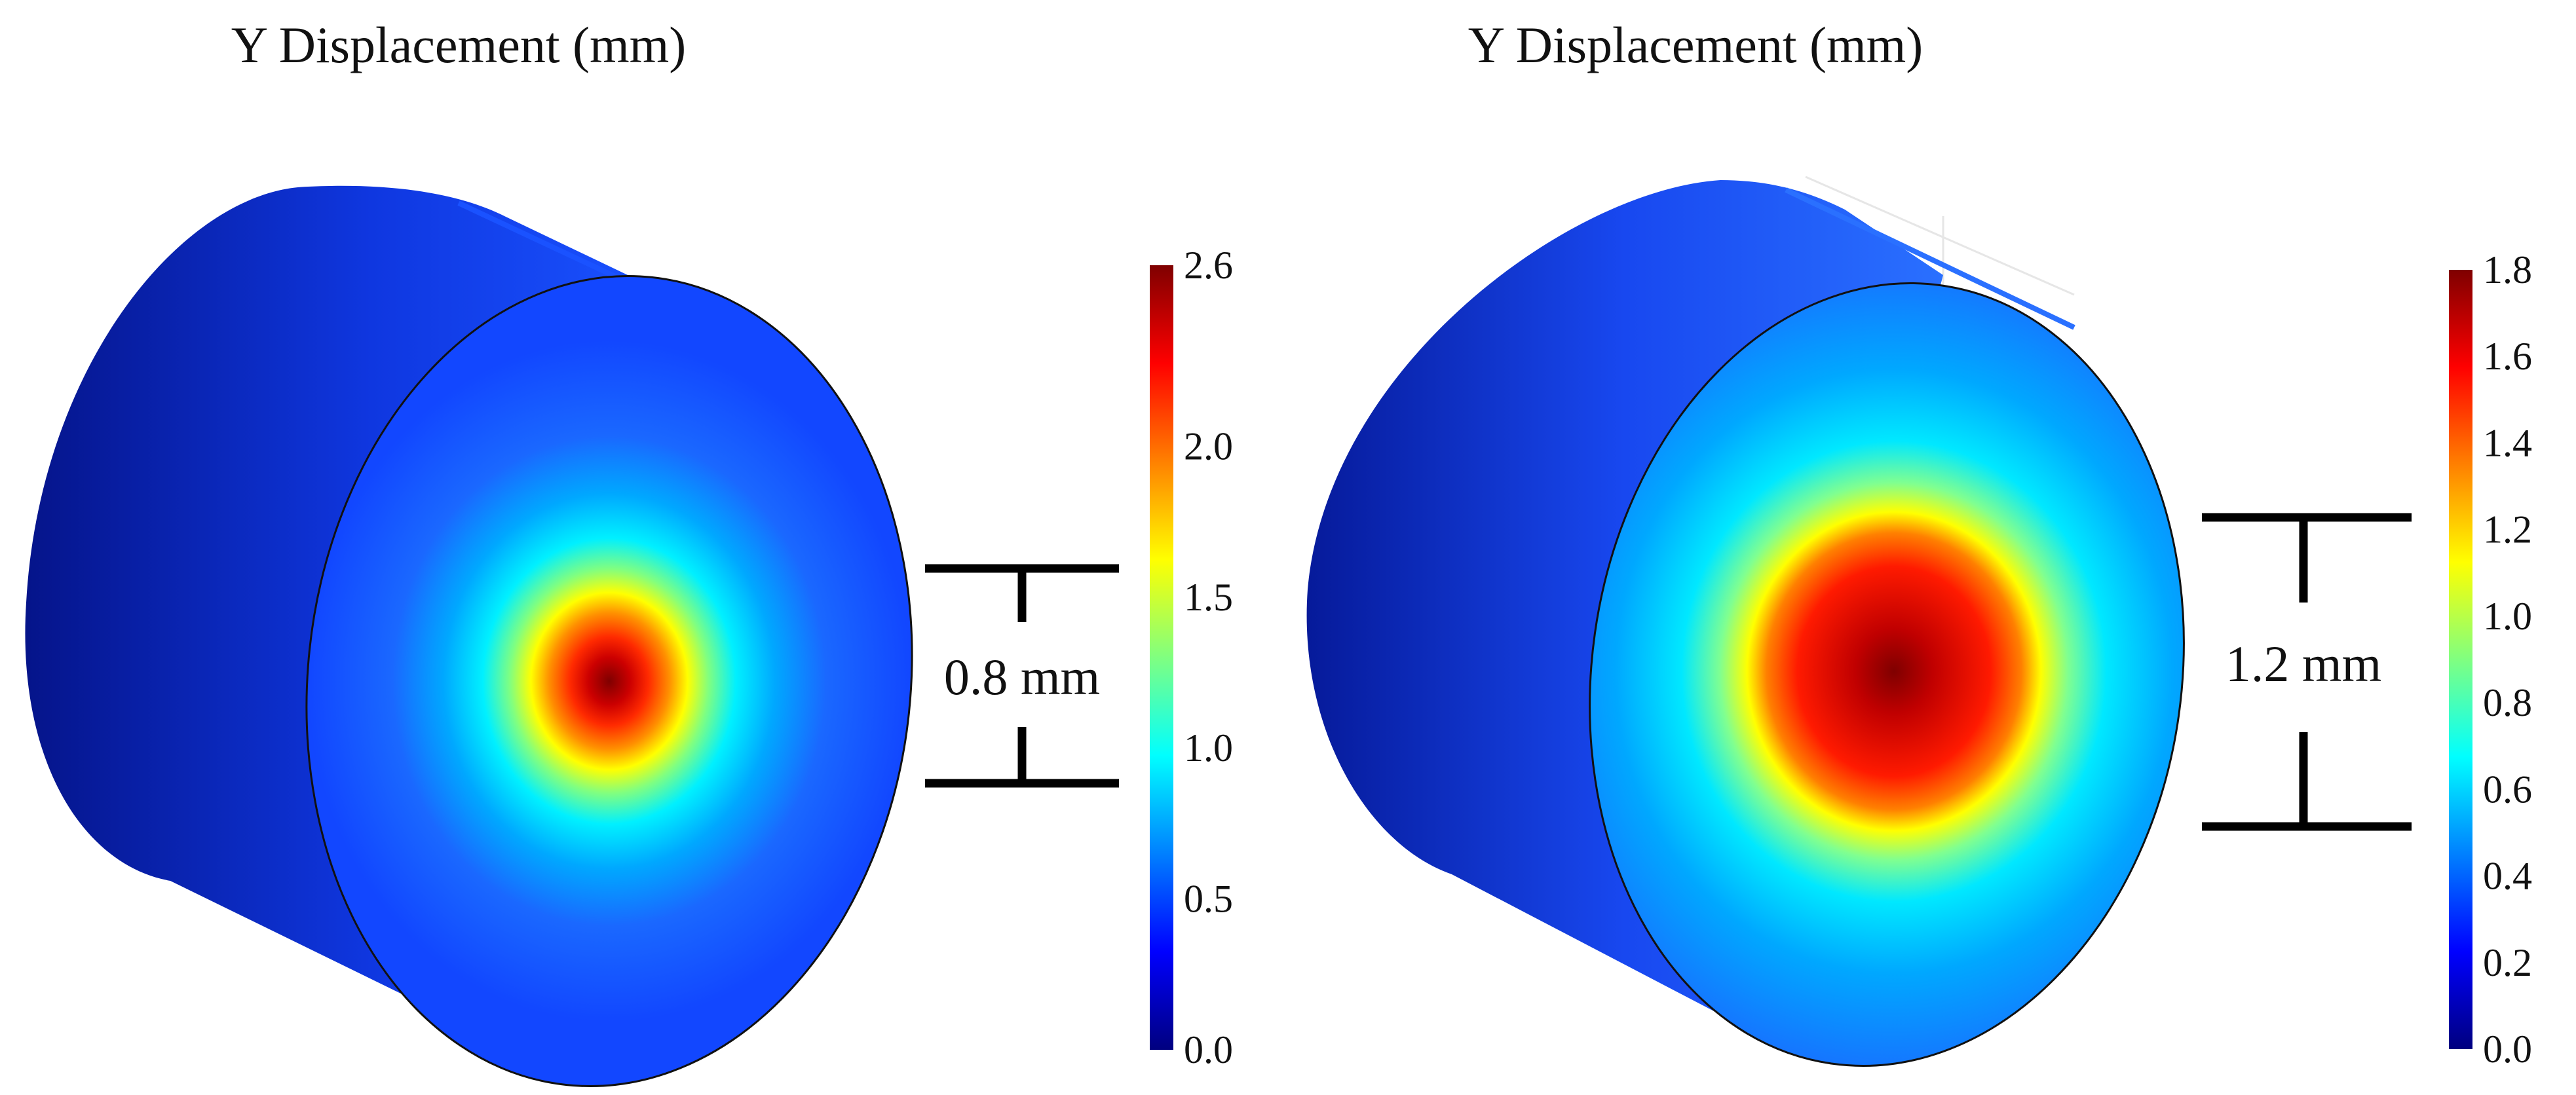 The image size is (2576, 1095). Describe the element at coordinates (2507, 790) in the screenshot. I see `colorbar-tick-label: 0.6` at that location.